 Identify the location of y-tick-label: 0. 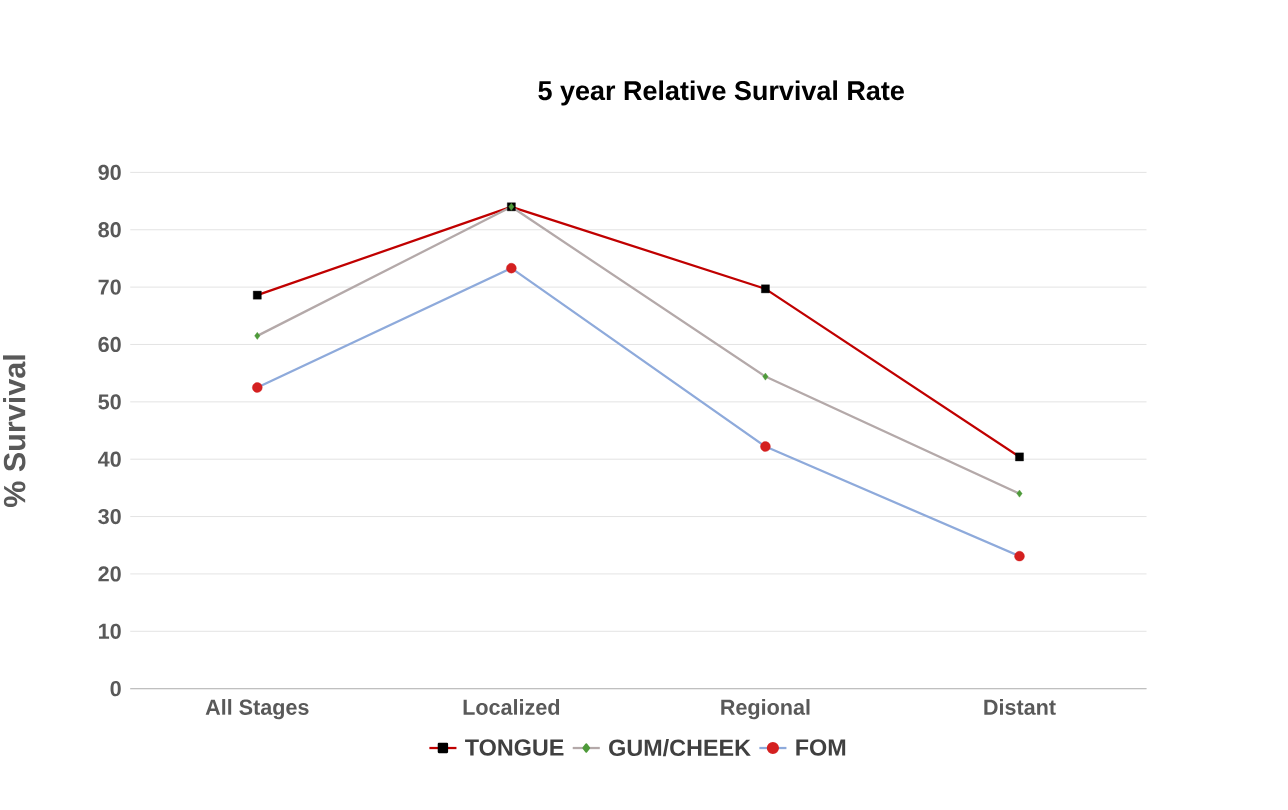
(115, 688).